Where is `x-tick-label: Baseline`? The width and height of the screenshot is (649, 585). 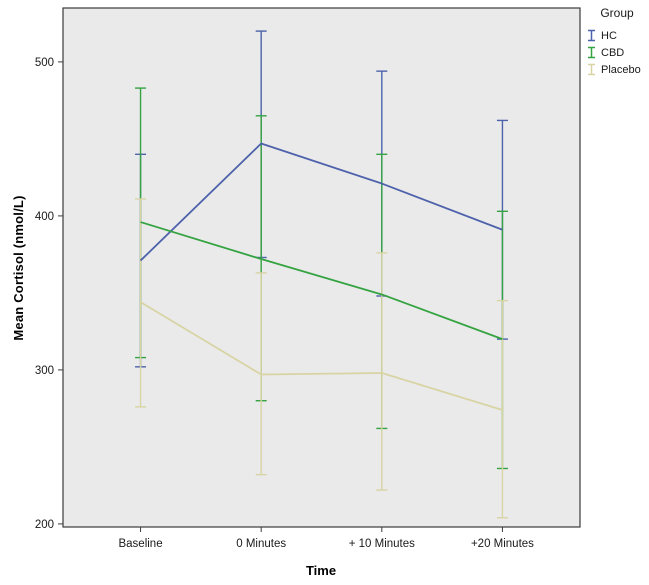
x-tick-label: Baseline is located at coordinates (140, 544).